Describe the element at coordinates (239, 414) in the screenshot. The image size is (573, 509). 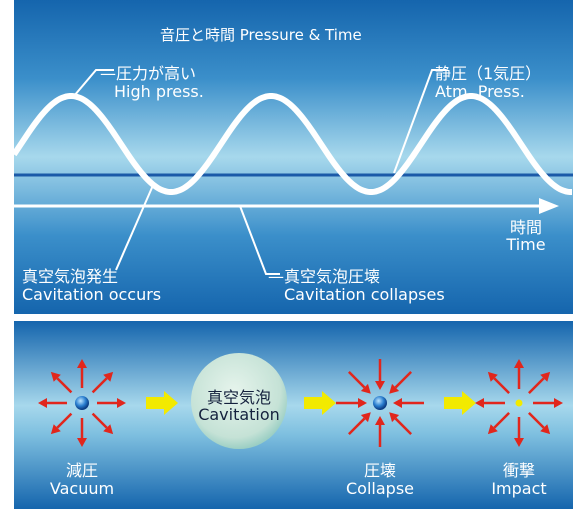
I see `bubble-label-en: Cavitation` at that location.